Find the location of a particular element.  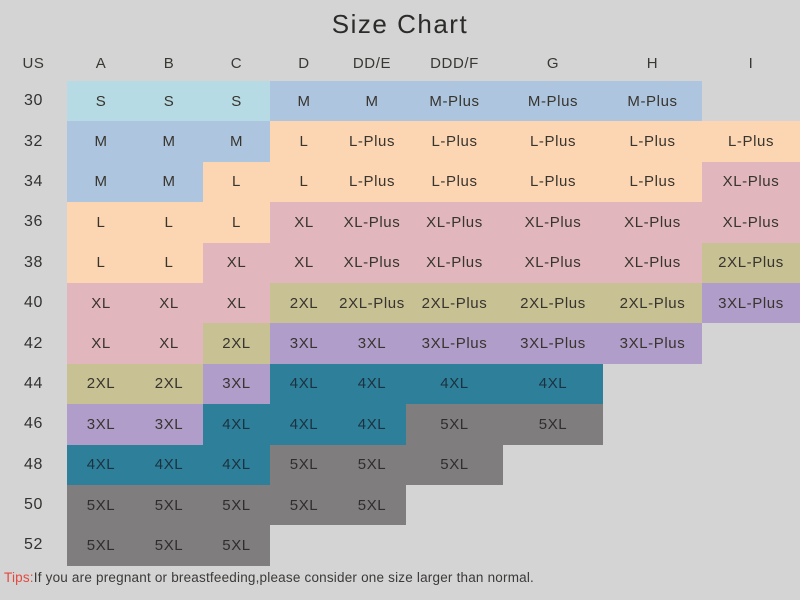

column-header: A is located at coordinates (101, 63).